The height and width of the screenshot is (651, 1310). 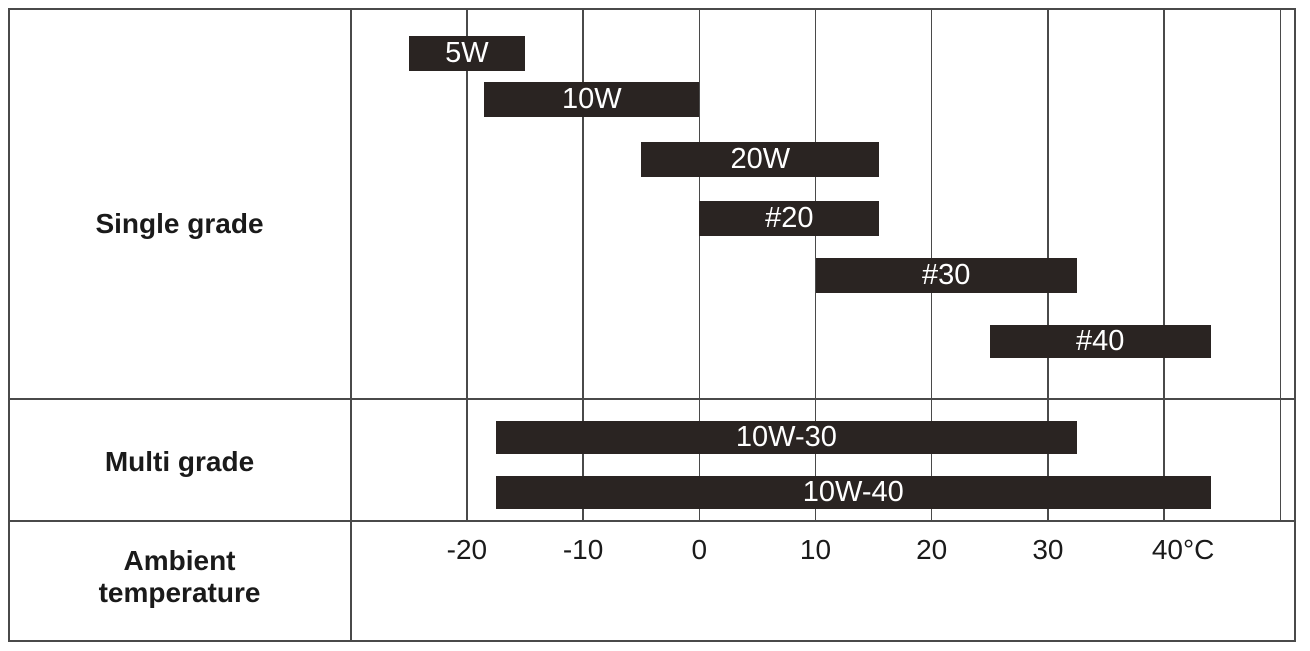 I want to click on row-label-multi-grade: Multi grade, so click(x=179, y=461).